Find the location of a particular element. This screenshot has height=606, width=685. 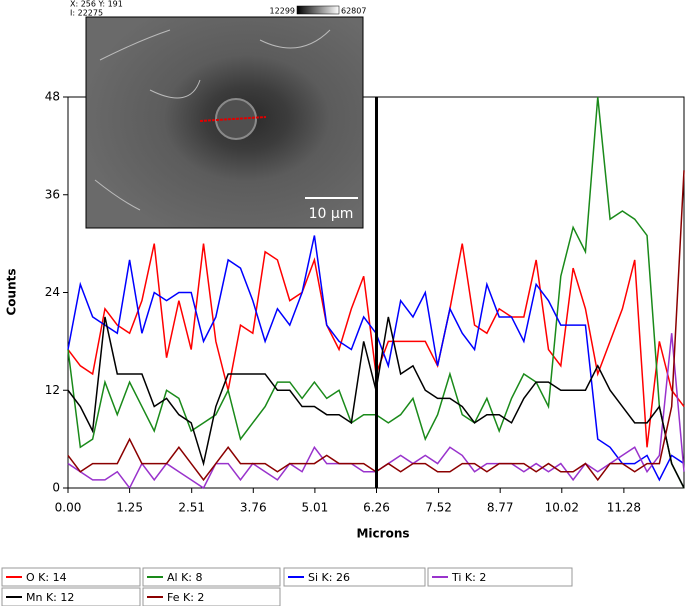

y-tick-label: 12 is located at coordinates (52, 390).